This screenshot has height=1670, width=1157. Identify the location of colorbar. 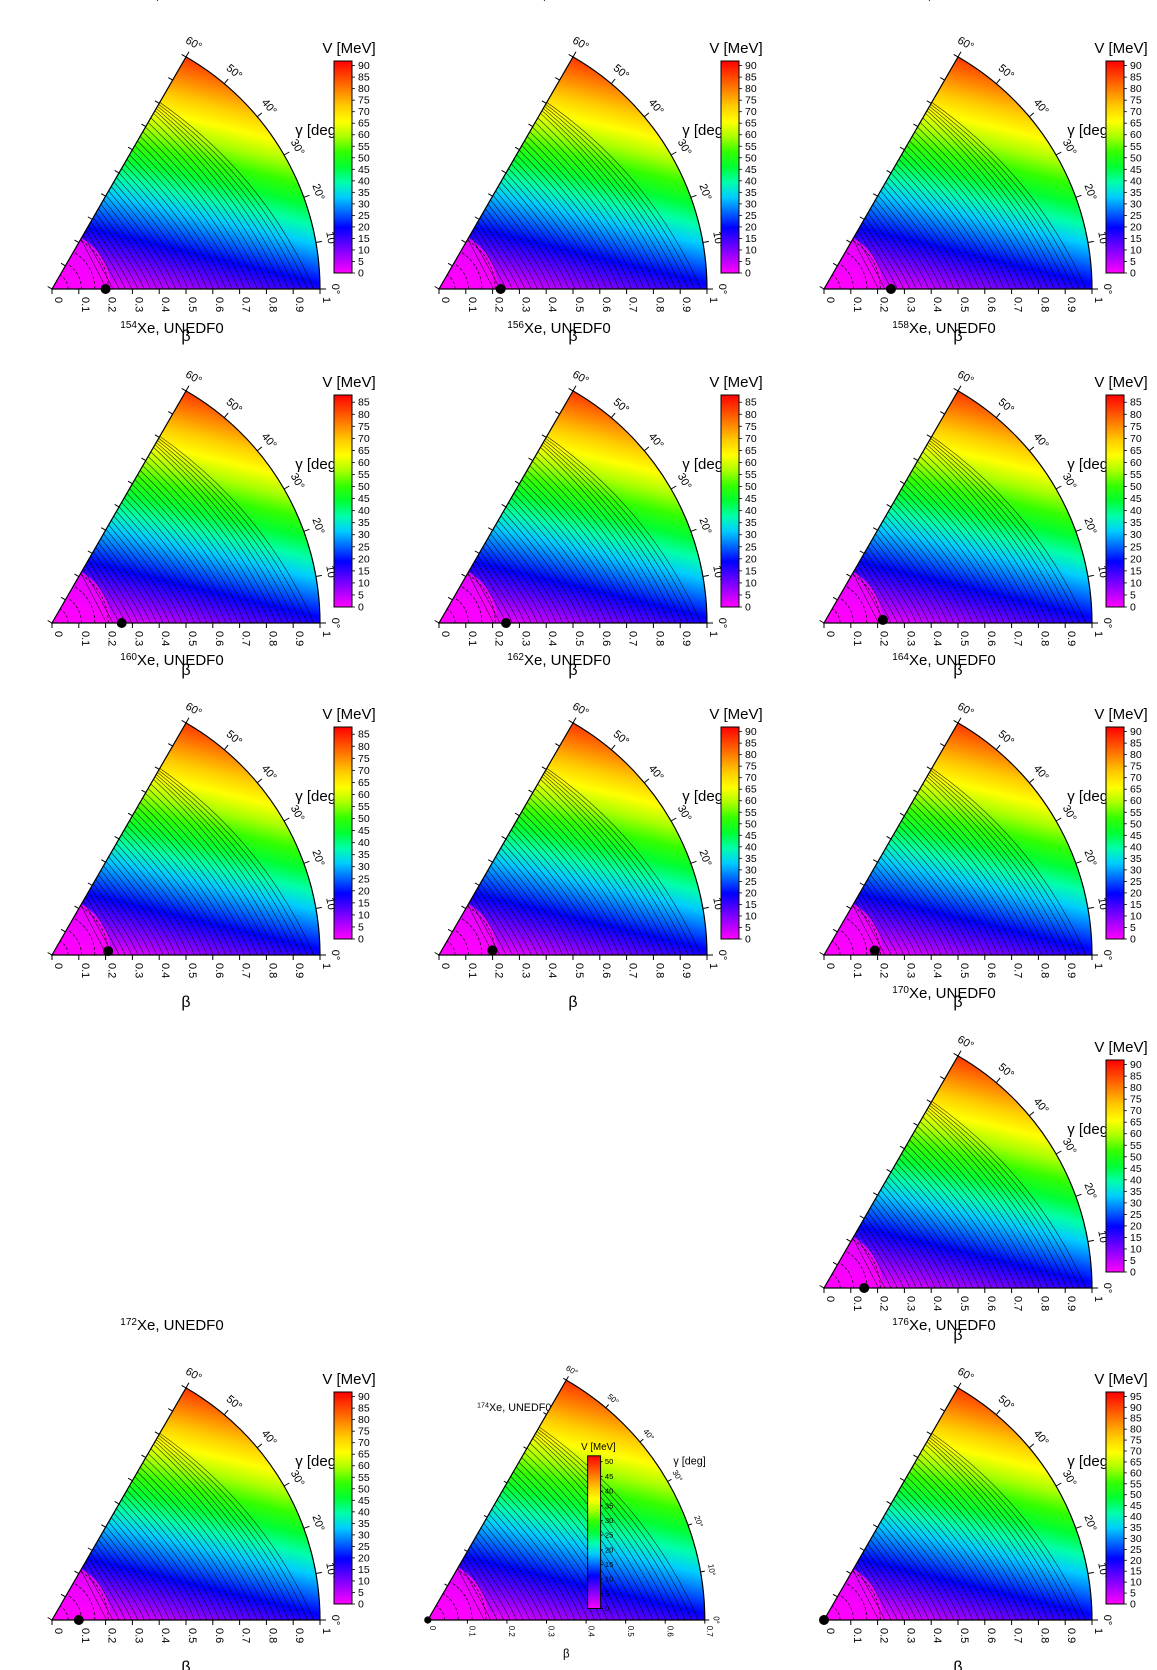
(1115, 833).